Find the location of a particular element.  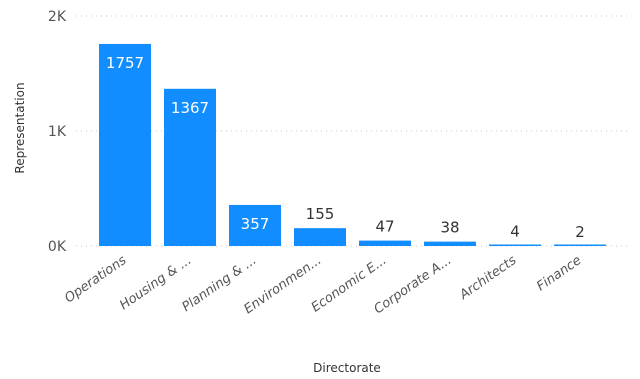

y-tick-label: 0K is located at coordinates (57, 247).